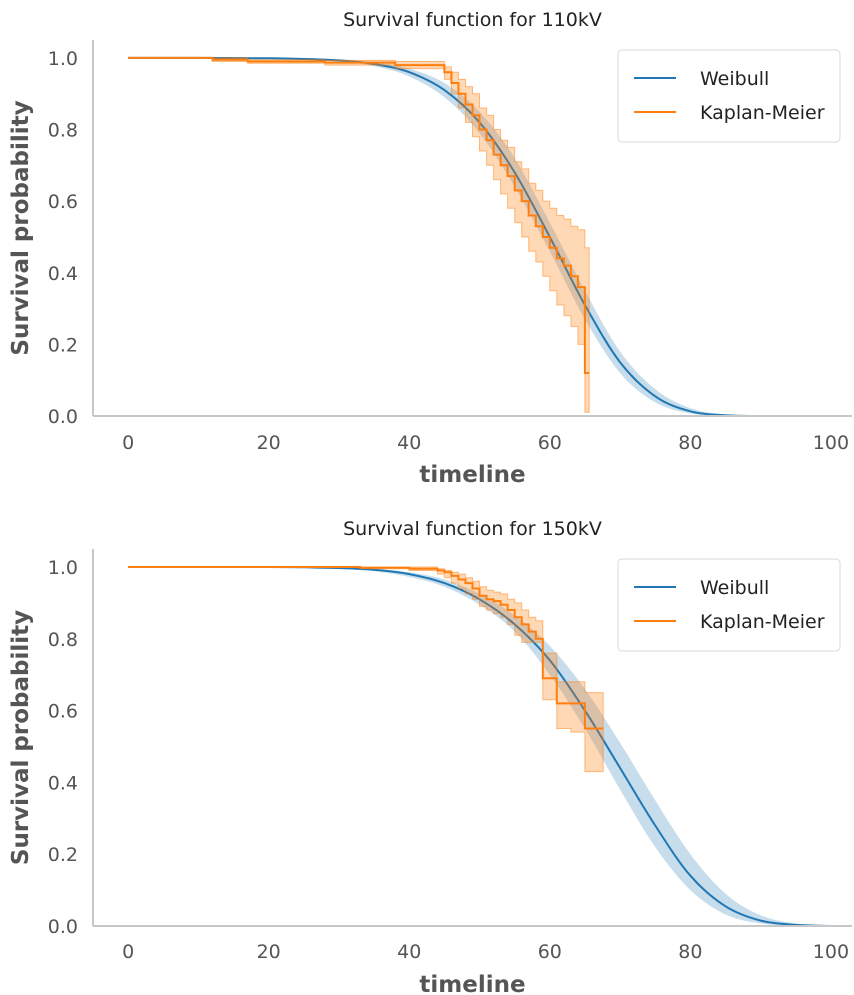  Describe the element at coordinates (472, 529) in the screenshot. I see `chart-title: Survival function for 150kV` at that location.